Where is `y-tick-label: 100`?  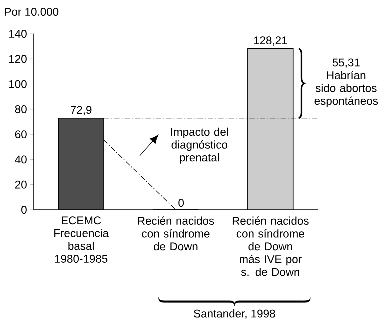 y-tick-label: 100 is located at coordinates (18, 84).